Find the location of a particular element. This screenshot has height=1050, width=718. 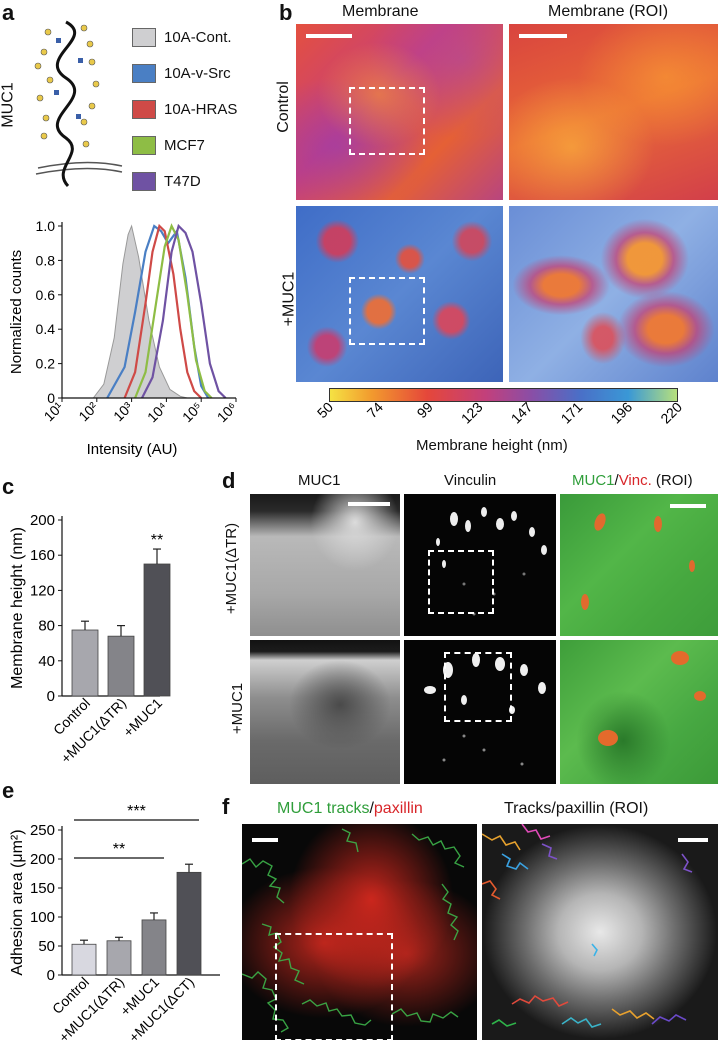

colorbar-tick-label: 74 is located at coordinates (375, 411).